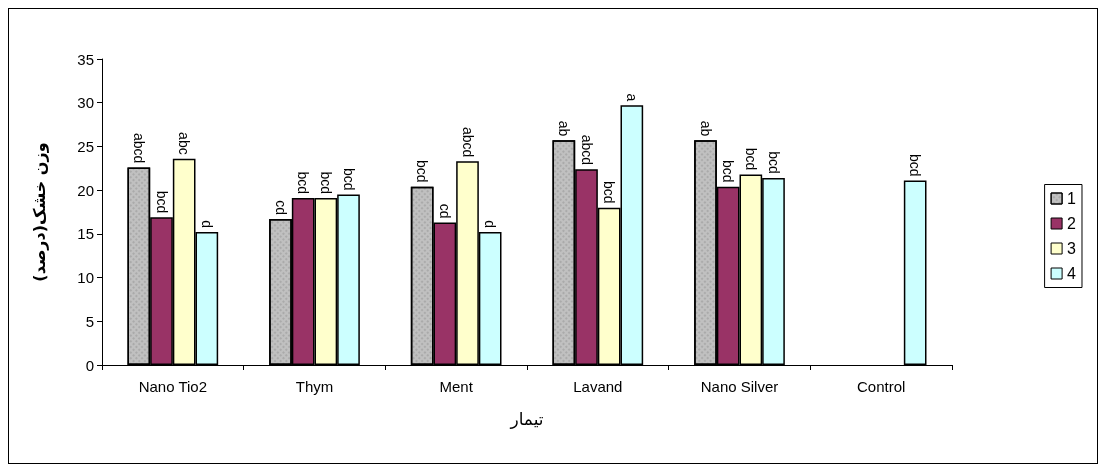  Describe the element at coordinates (173, 386) in the screenshot. I see `x-tick-label: Nano Tio2` at that location.